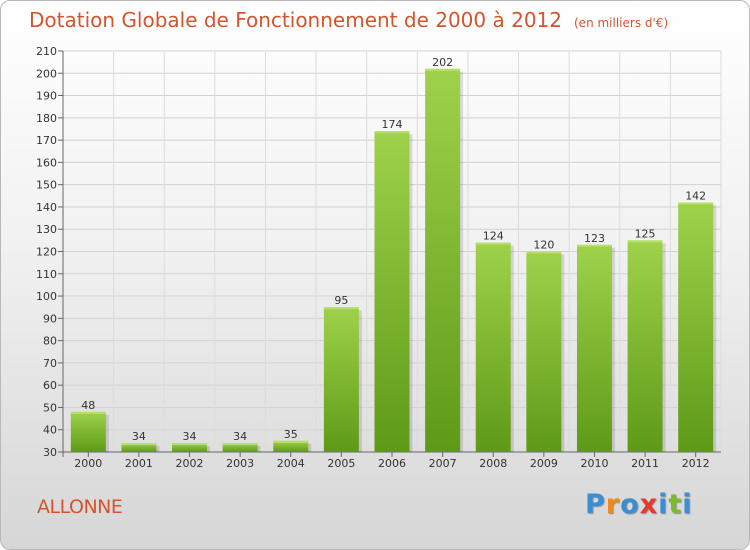 The image size is (750, 550). I want to click on value-label: 125, so click(645, 233).